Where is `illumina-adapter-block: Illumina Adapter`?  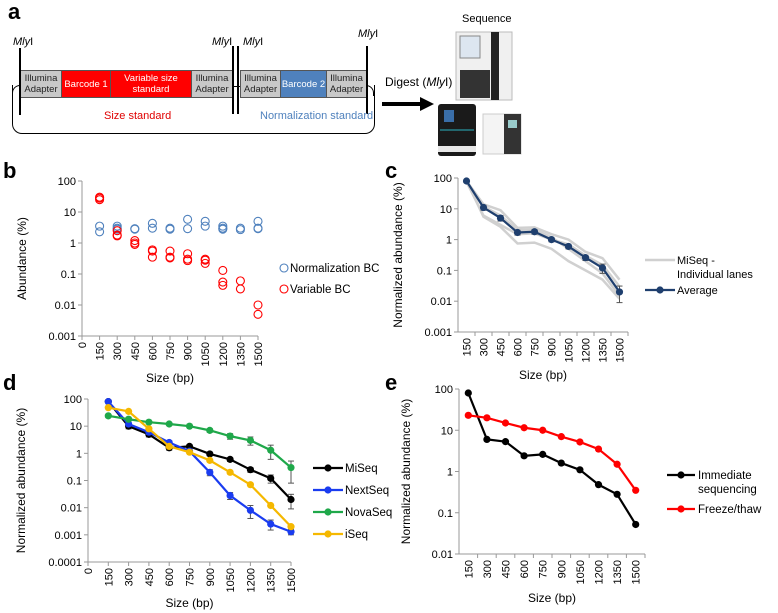 illumina-adapter-block: Illumina Adapter is located at coordinates (346, 84).